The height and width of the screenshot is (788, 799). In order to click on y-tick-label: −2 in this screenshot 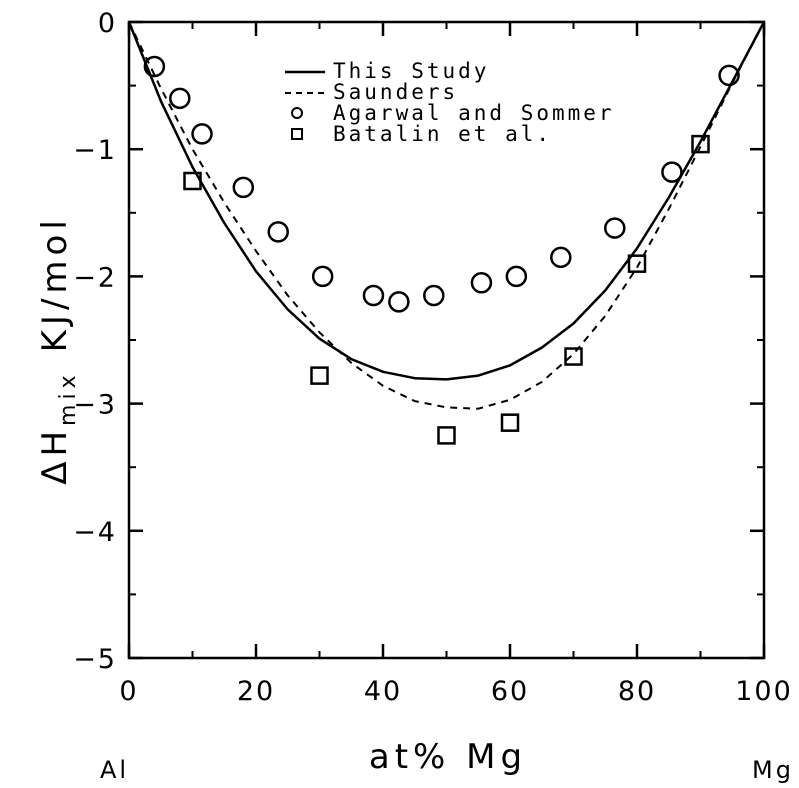, I will do `click(95, 277)`.